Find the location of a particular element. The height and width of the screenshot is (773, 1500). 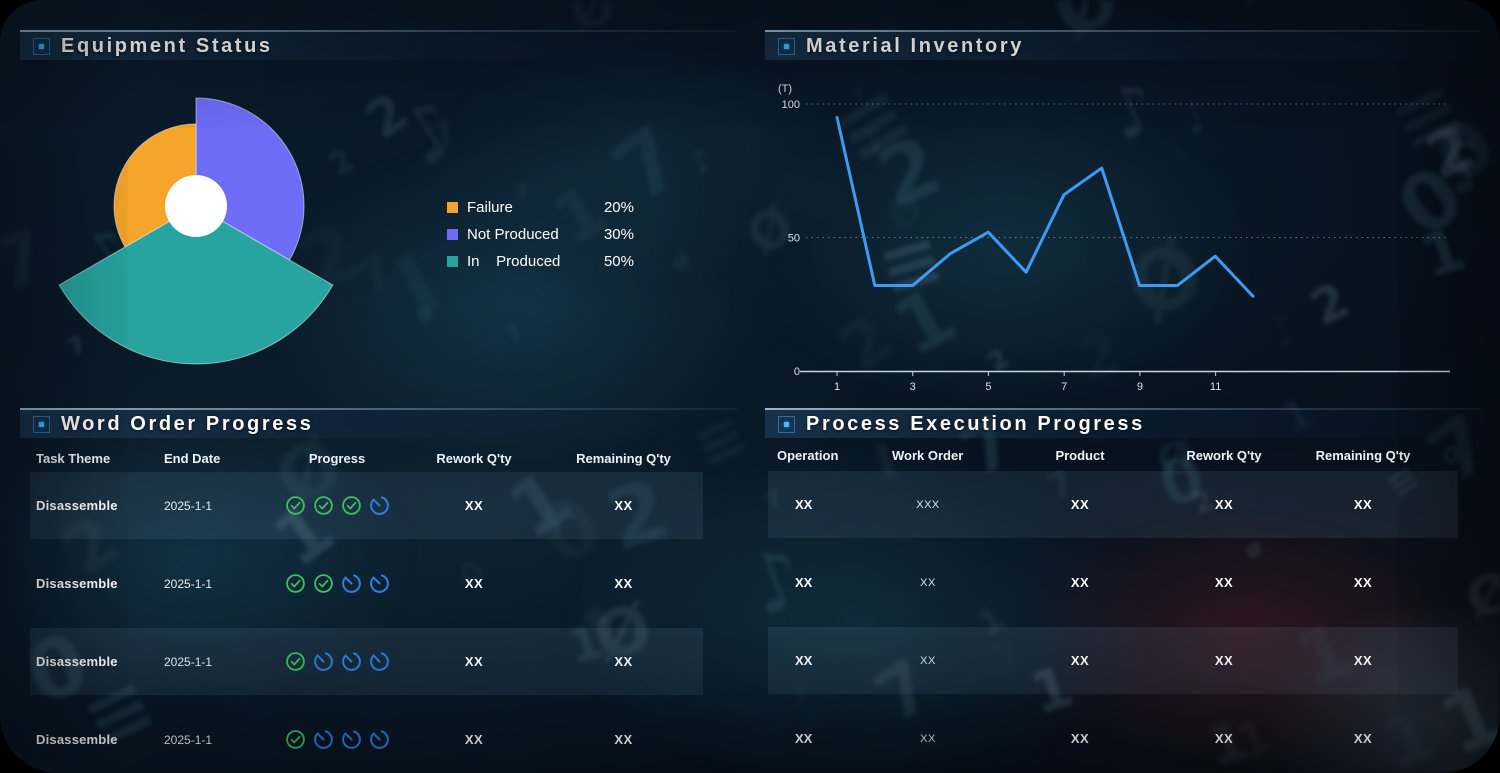

panel-title-equipment-status: Equipment Status is located at coordinates (167, 45).